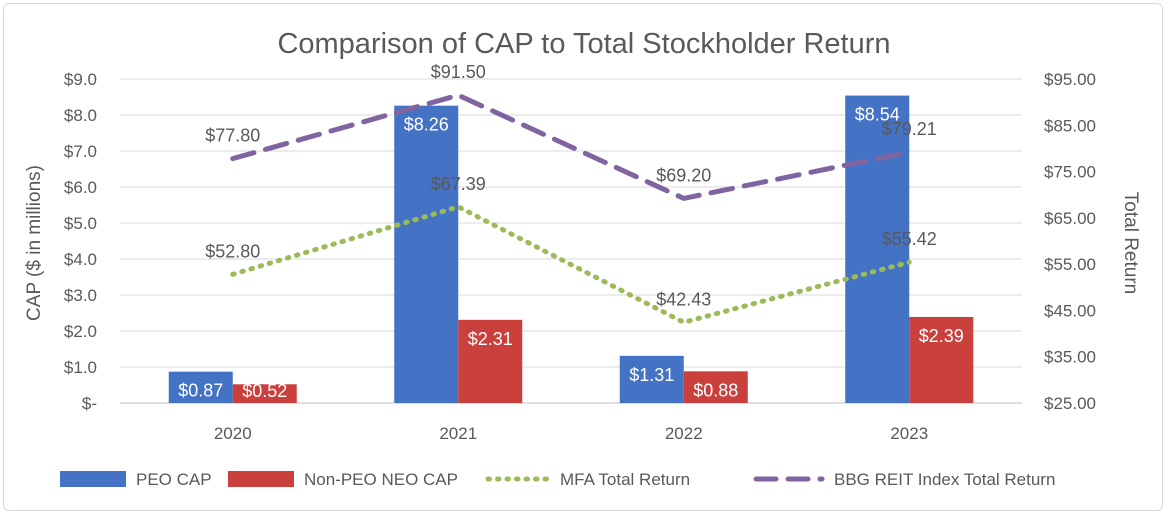  Describe the element at coordinates (200, 391) in the screenshot. I see `bar-data-label: $0.87` at that location.